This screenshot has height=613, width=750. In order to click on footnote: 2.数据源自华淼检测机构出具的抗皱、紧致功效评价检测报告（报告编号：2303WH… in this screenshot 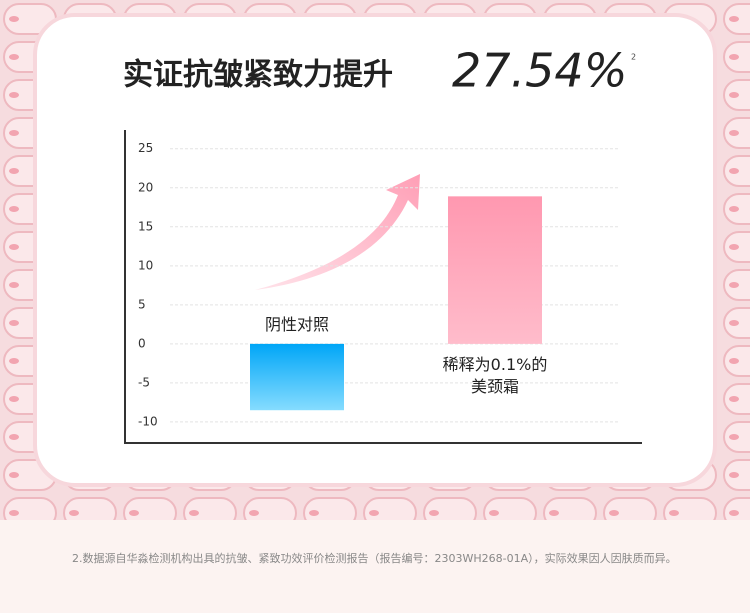, I will do `click(374, 558)`.